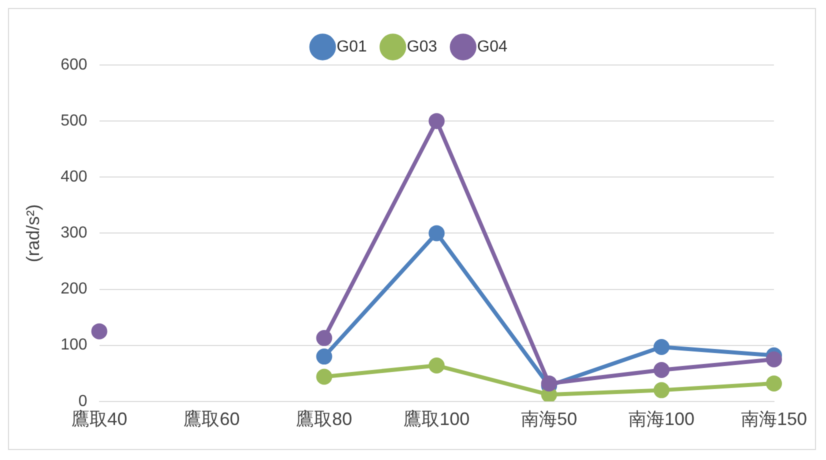 This screenshot has width=826, height=460. I want to click on y-tick-label: 100, so click(74, 345).